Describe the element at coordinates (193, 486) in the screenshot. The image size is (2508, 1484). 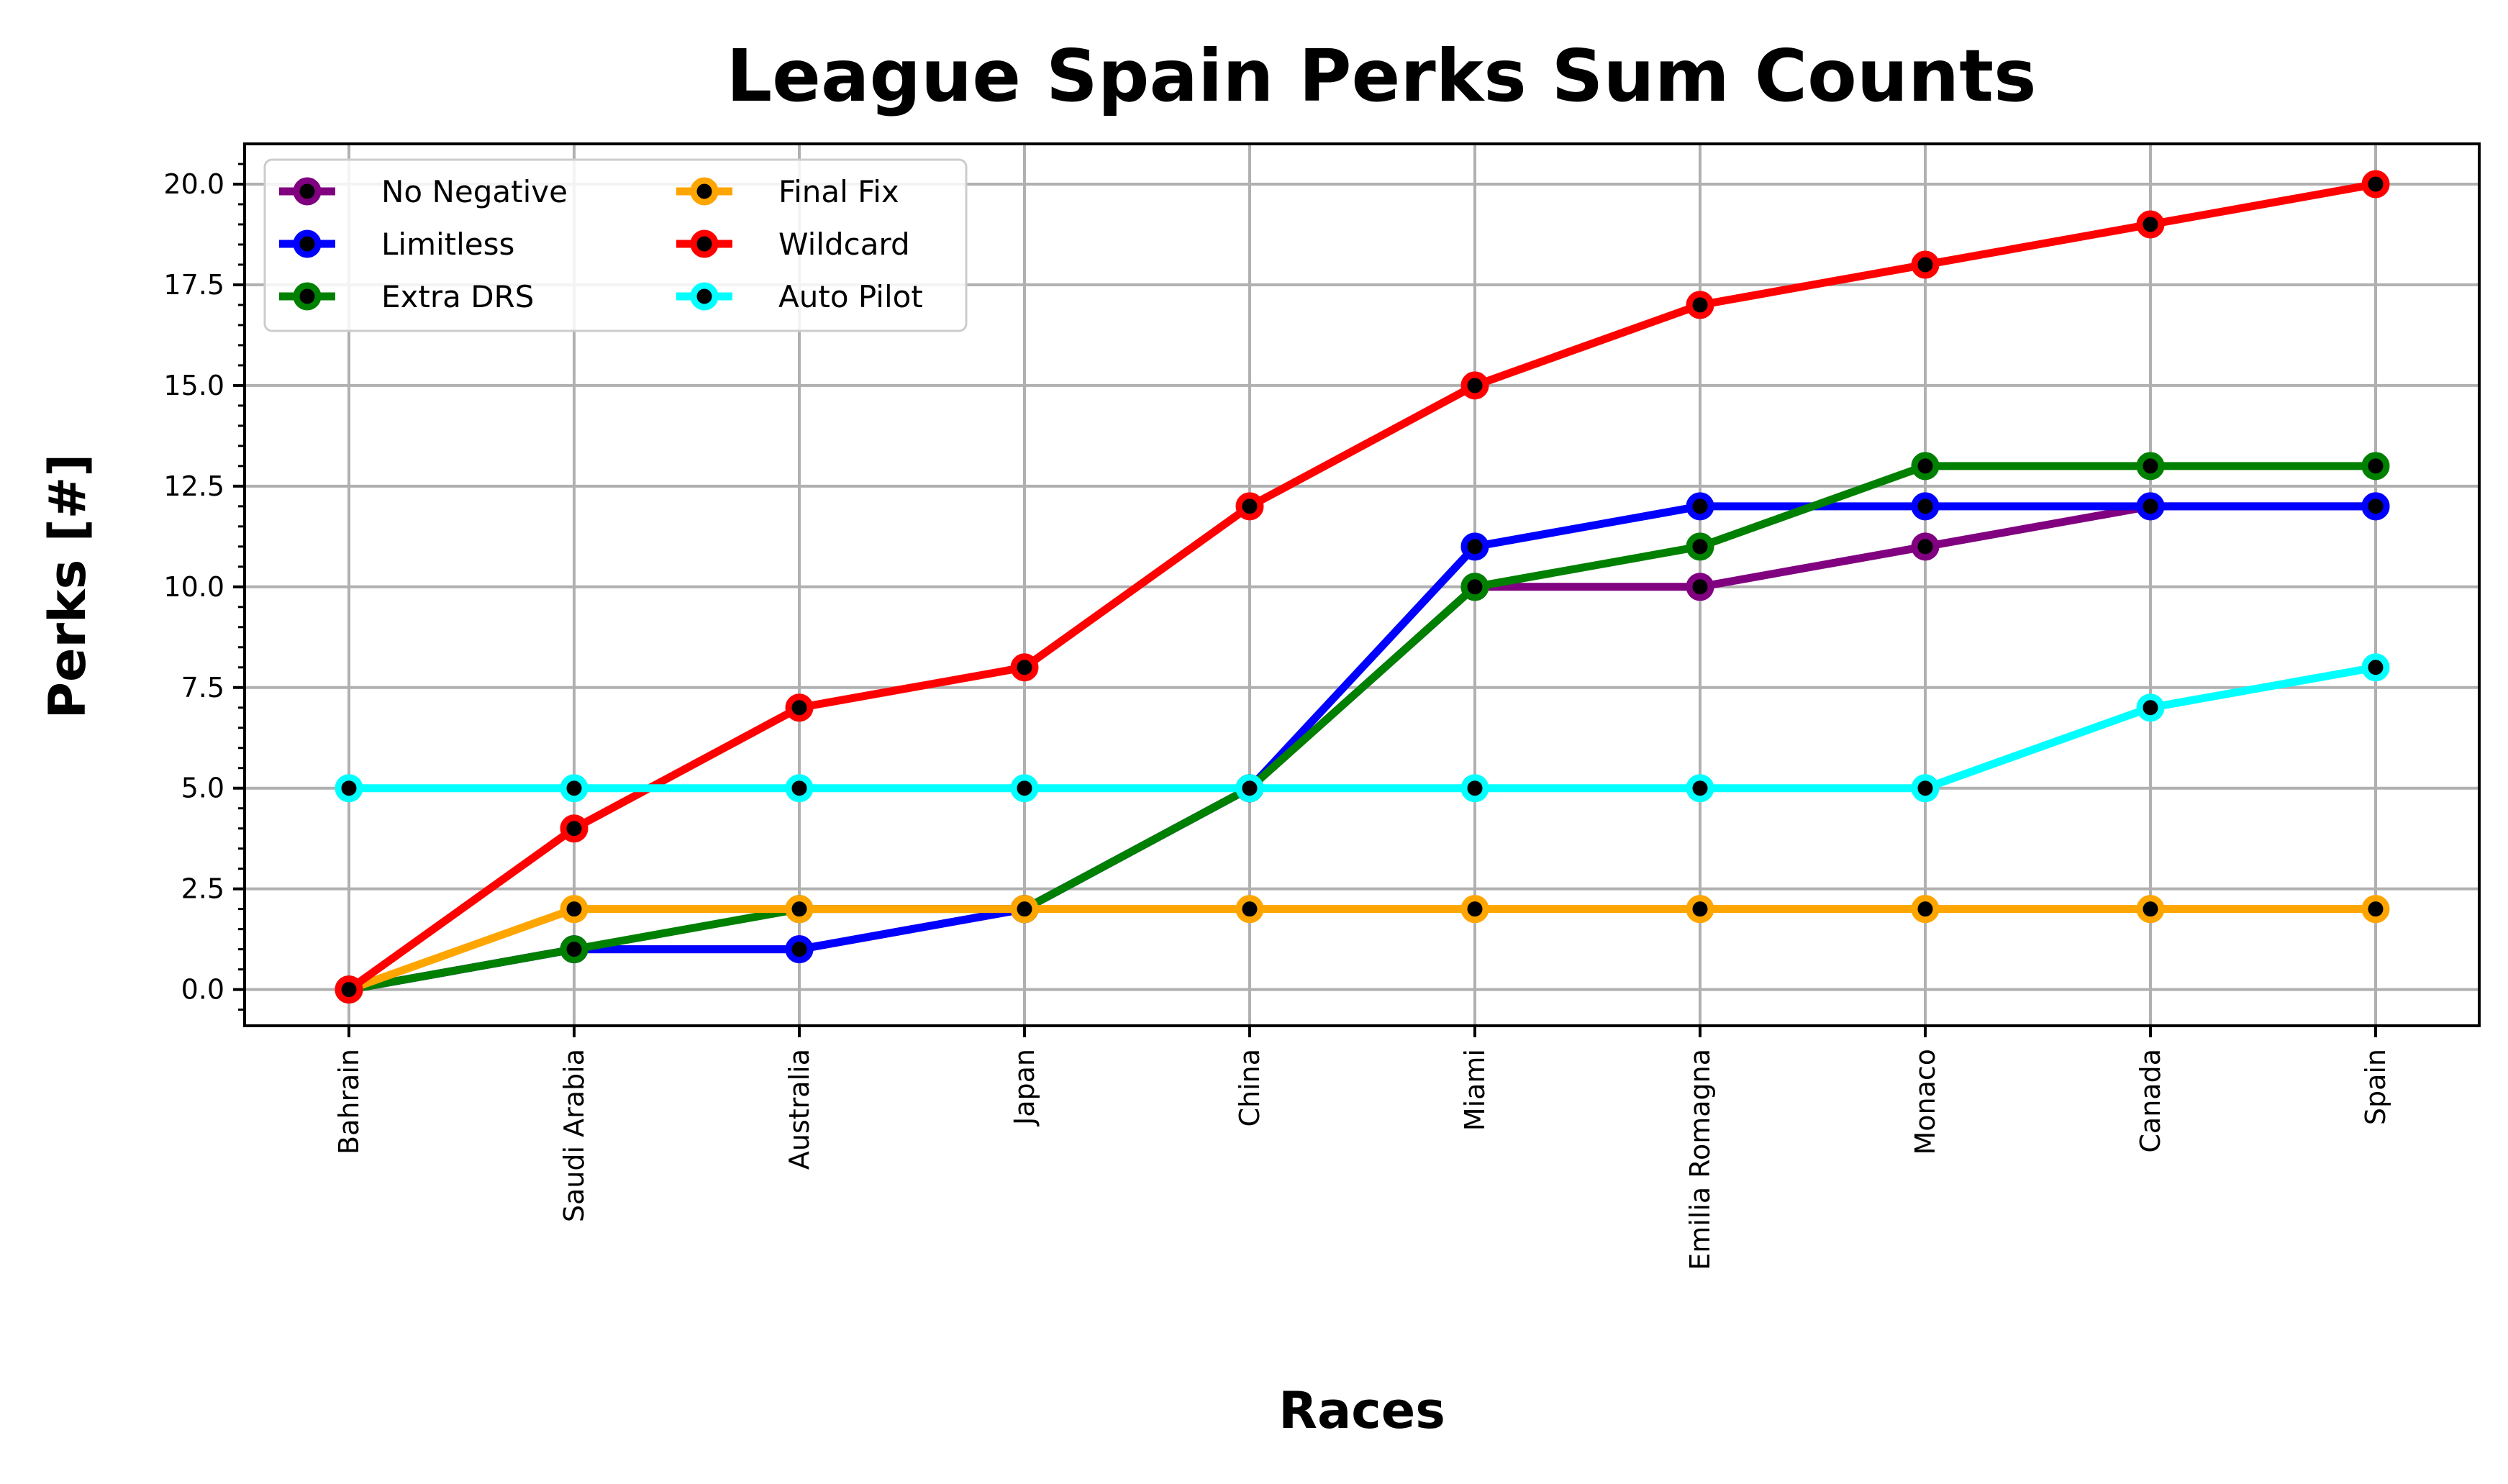
I see `y-tick-label: 12.5` at that location.